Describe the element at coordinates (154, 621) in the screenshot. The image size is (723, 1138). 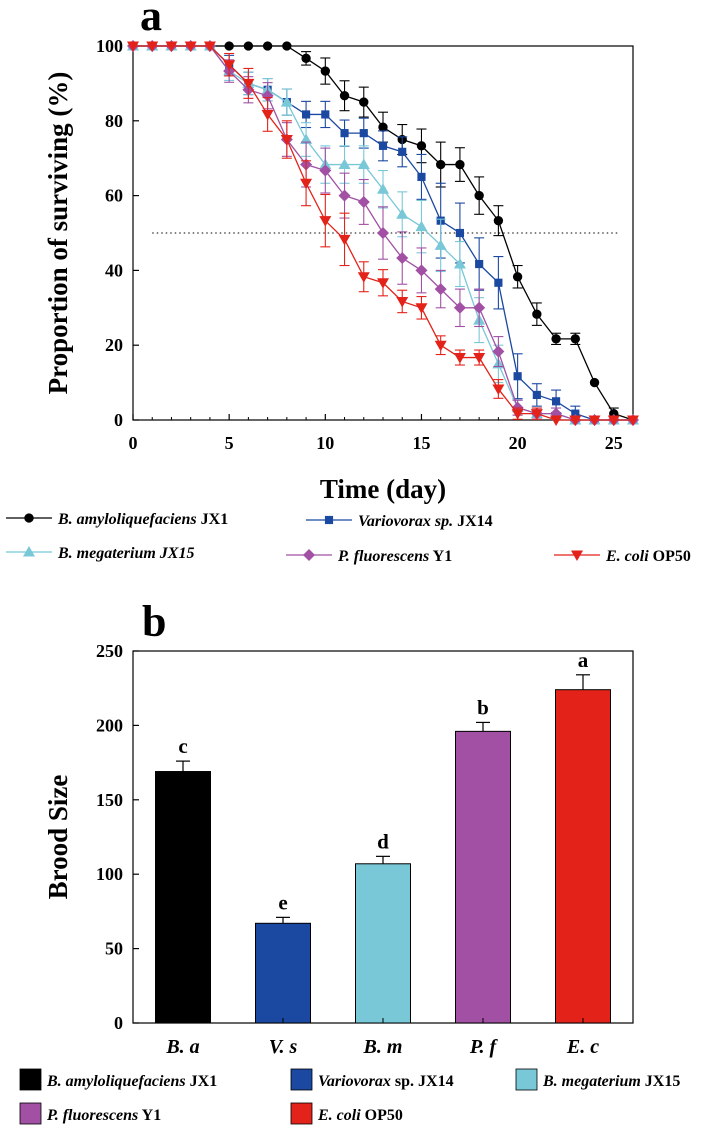
I see `panel-b-label: b` at that location.